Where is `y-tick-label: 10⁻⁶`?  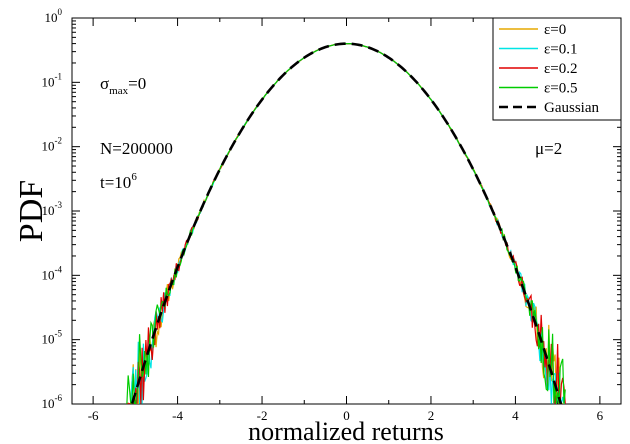
y-tick-label: 10⁻⁶ is located at coordinates (52, 402).